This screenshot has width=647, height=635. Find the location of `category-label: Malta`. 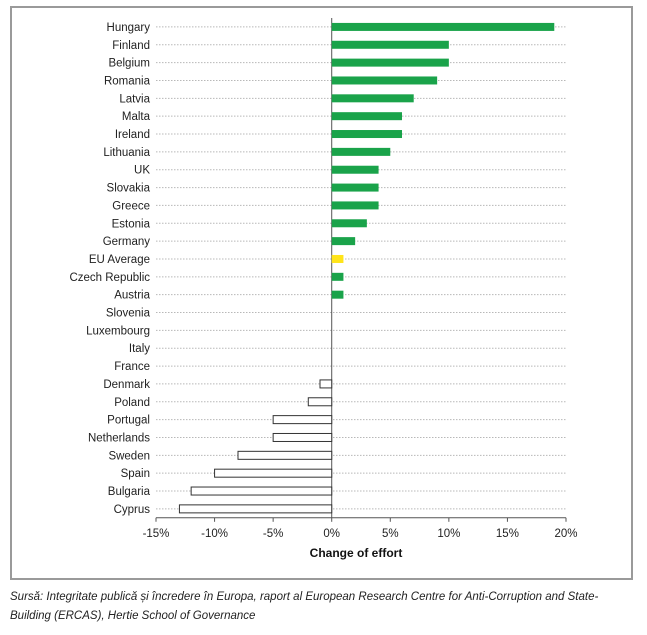

category-label: Malta is located at coordinates (136, 117).